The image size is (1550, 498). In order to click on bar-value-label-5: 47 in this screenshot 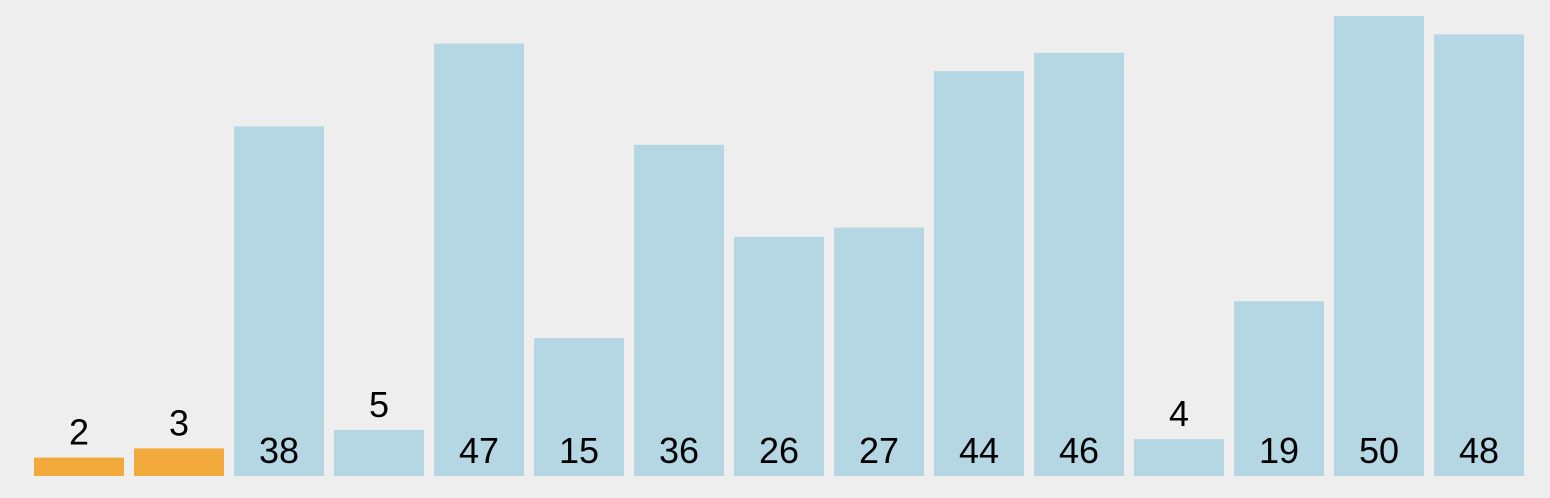, I will do `click(479, 450)`.